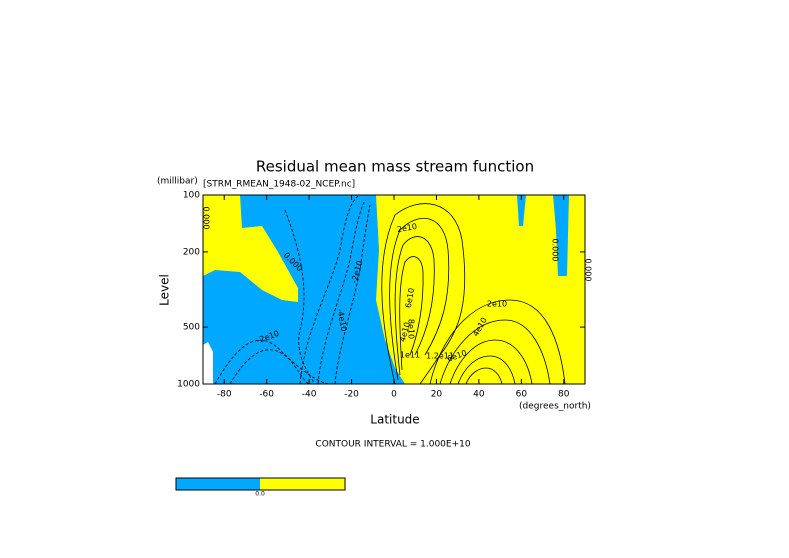 This screenshot has width=789, height=558. Describe the element at coordinates (260, 494) in the screenshot. I see `colorbar-label: 0.0` at that location.